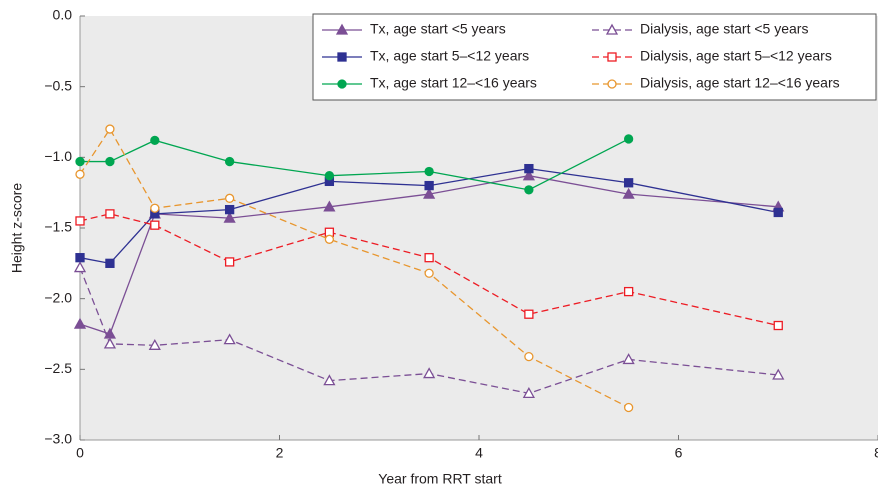  I want to click on y-tick-label: −1.0, so click(58, 156).